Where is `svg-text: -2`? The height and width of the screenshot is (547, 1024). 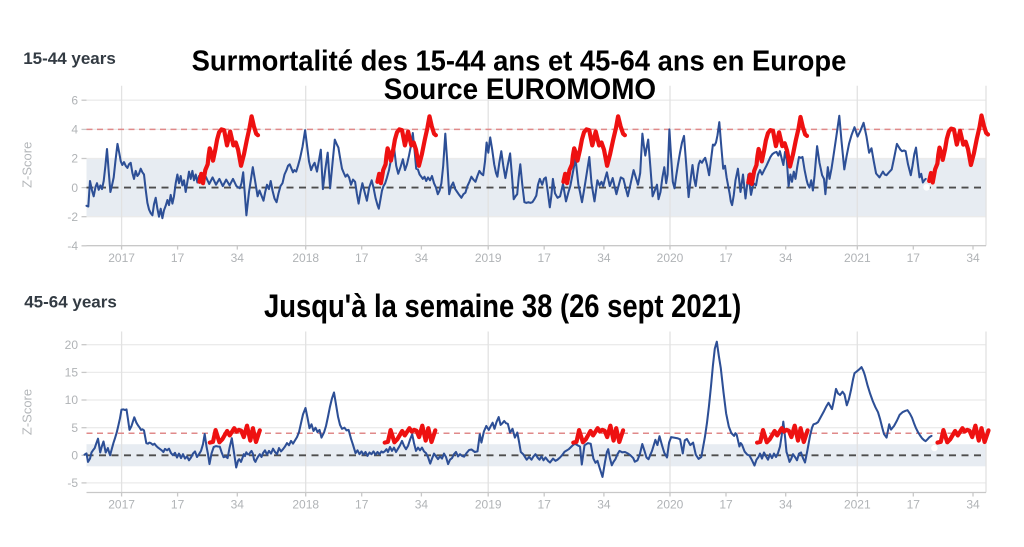
svg-text: -2 is located at coordinates (72, 217).